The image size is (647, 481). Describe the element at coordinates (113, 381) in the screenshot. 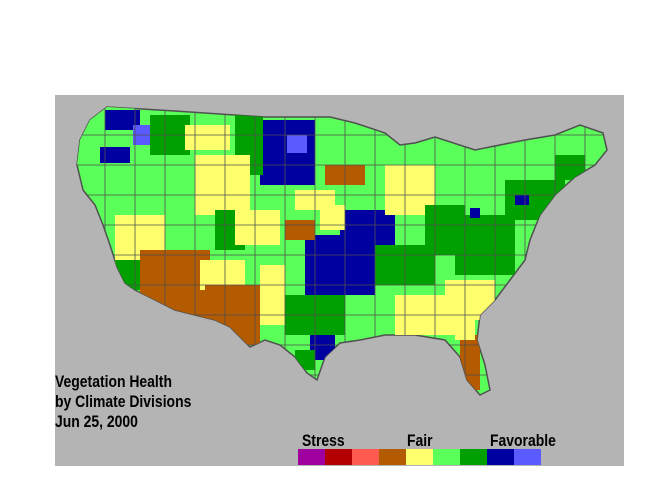

I see `caption-title: Vegetation Health` at that location.